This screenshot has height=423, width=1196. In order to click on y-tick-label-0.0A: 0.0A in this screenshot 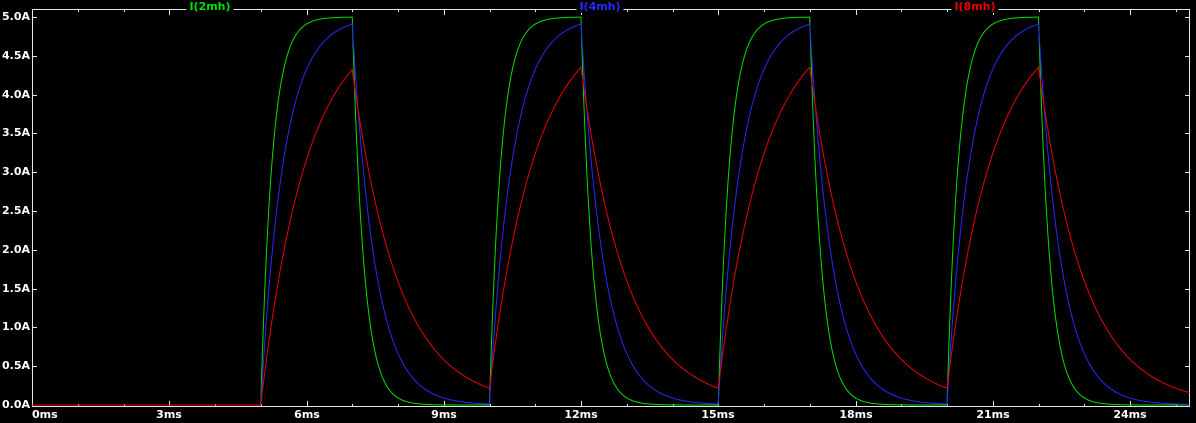, I will do `click(16, 404)`.